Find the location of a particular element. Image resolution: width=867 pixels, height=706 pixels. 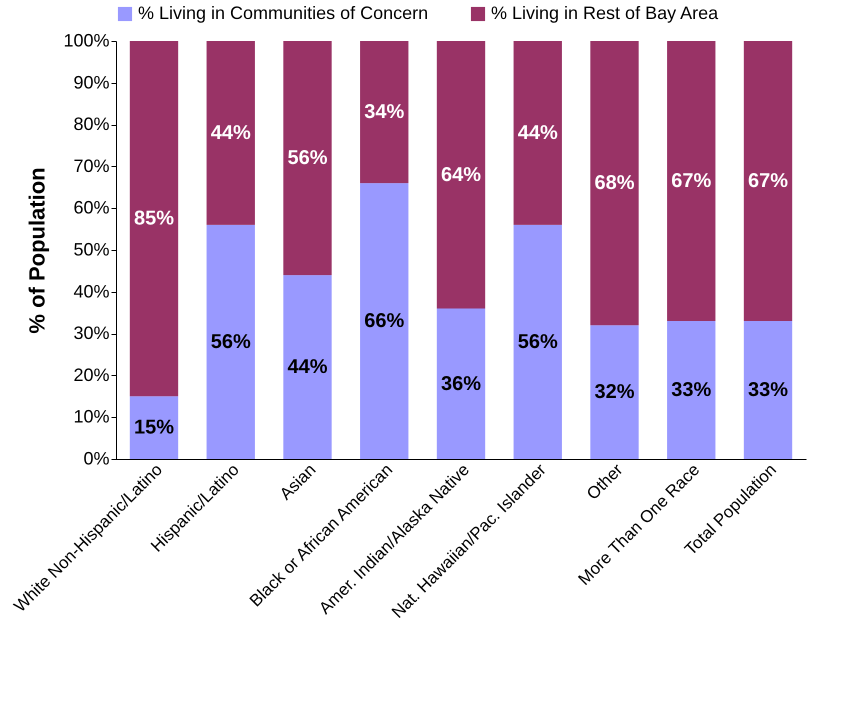

data-label: 32% is located at coordinates (614, 392).